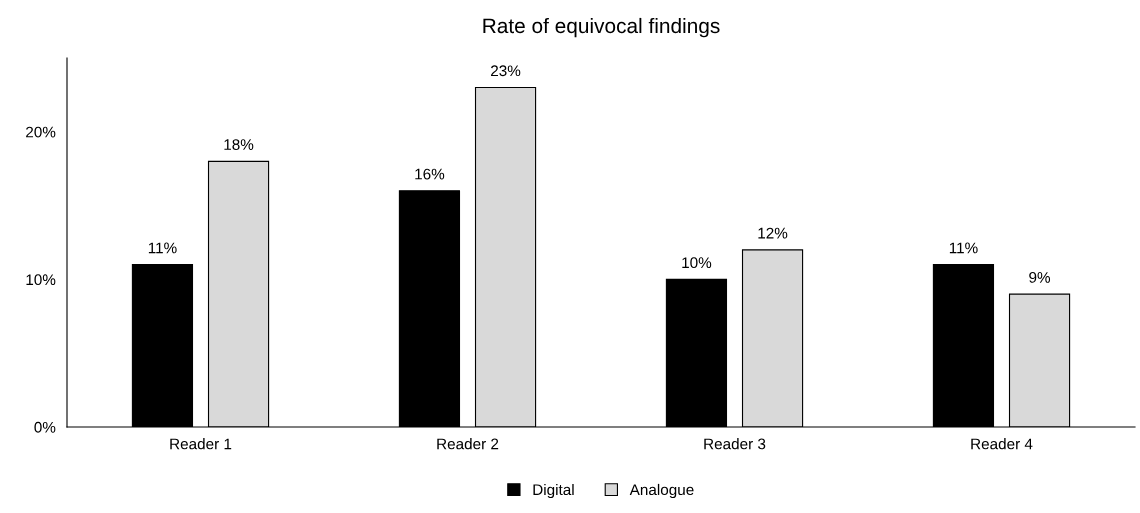 This screenshot has width=1140, height=513. I want to click on data-label: 10%, so click(697, 263).